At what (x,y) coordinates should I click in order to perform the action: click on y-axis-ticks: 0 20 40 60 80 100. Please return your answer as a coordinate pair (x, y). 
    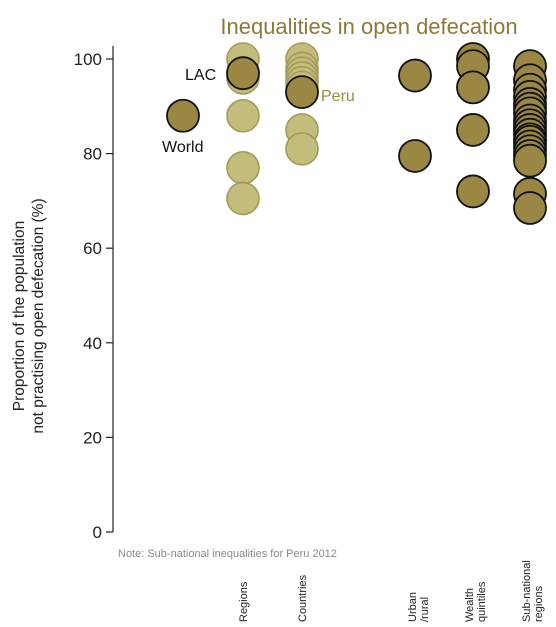
    Looking at the image, I should click on (93, 296).